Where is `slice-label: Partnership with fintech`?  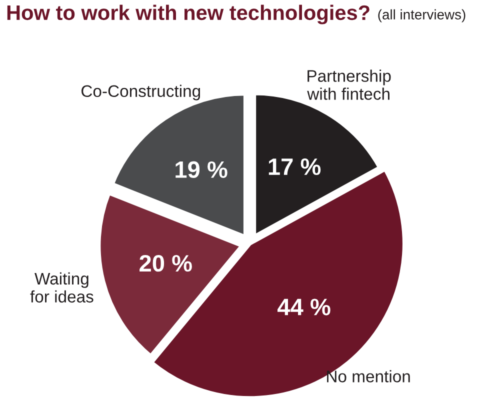 slice-label: Partnership with fintech is located at coordinates (349, 85).